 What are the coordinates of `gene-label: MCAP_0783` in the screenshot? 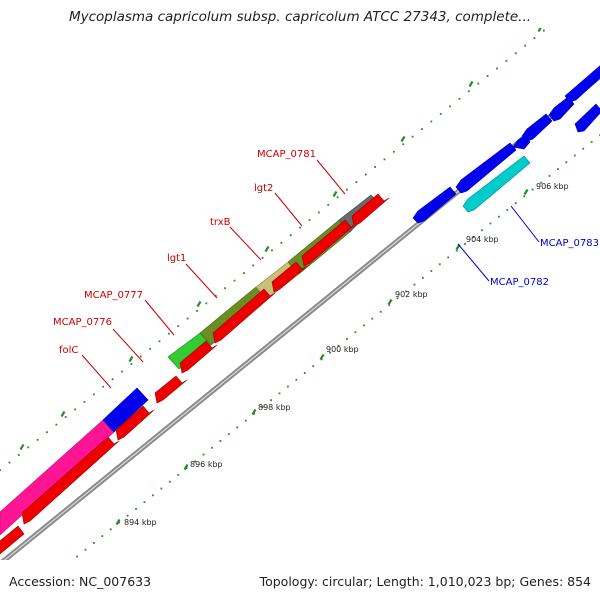 It's located at (569, 243).